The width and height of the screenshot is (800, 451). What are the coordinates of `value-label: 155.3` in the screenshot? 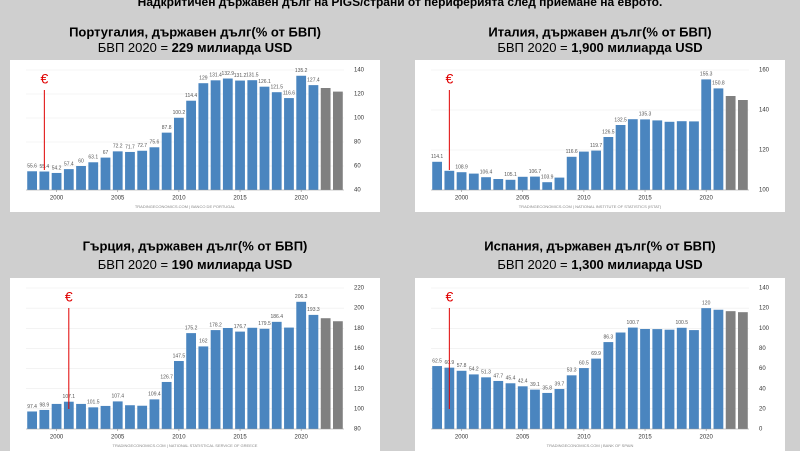 It's located at (706, 75).